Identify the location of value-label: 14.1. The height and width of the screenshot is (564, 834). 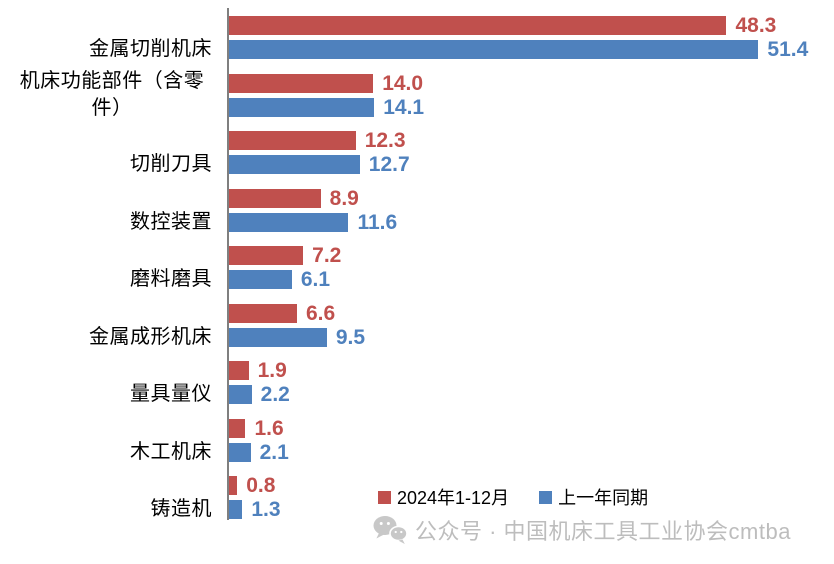
(404, 107).